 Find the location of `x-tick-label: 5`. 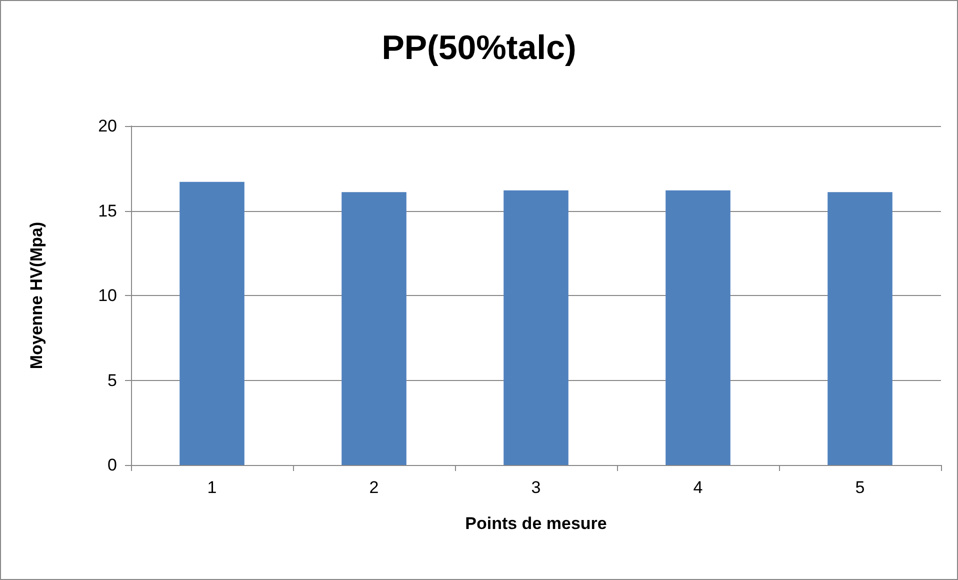

x-tick-label: 5 is located at coordinates (860, 487).